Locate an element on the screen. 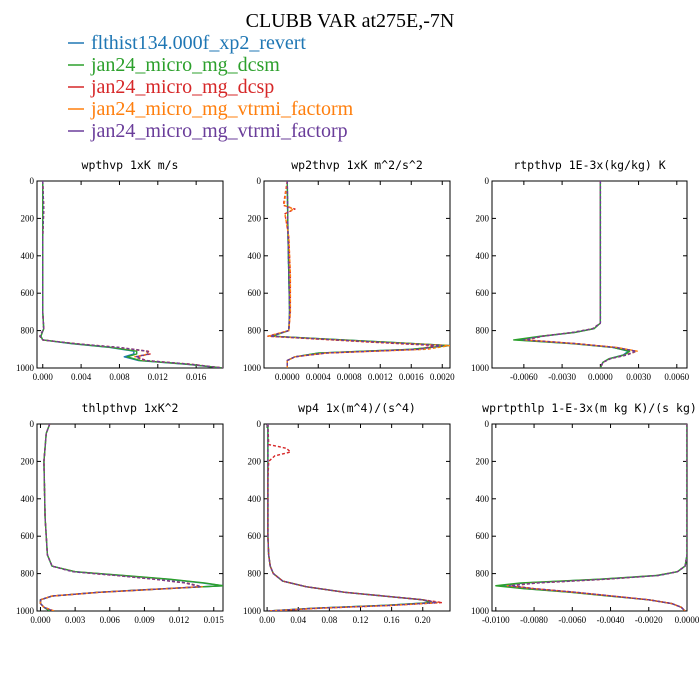 Image resolution: width=700 pixels, height=700 pixels. x-tick-label: 0.015 is located at coordinates (214, 620).